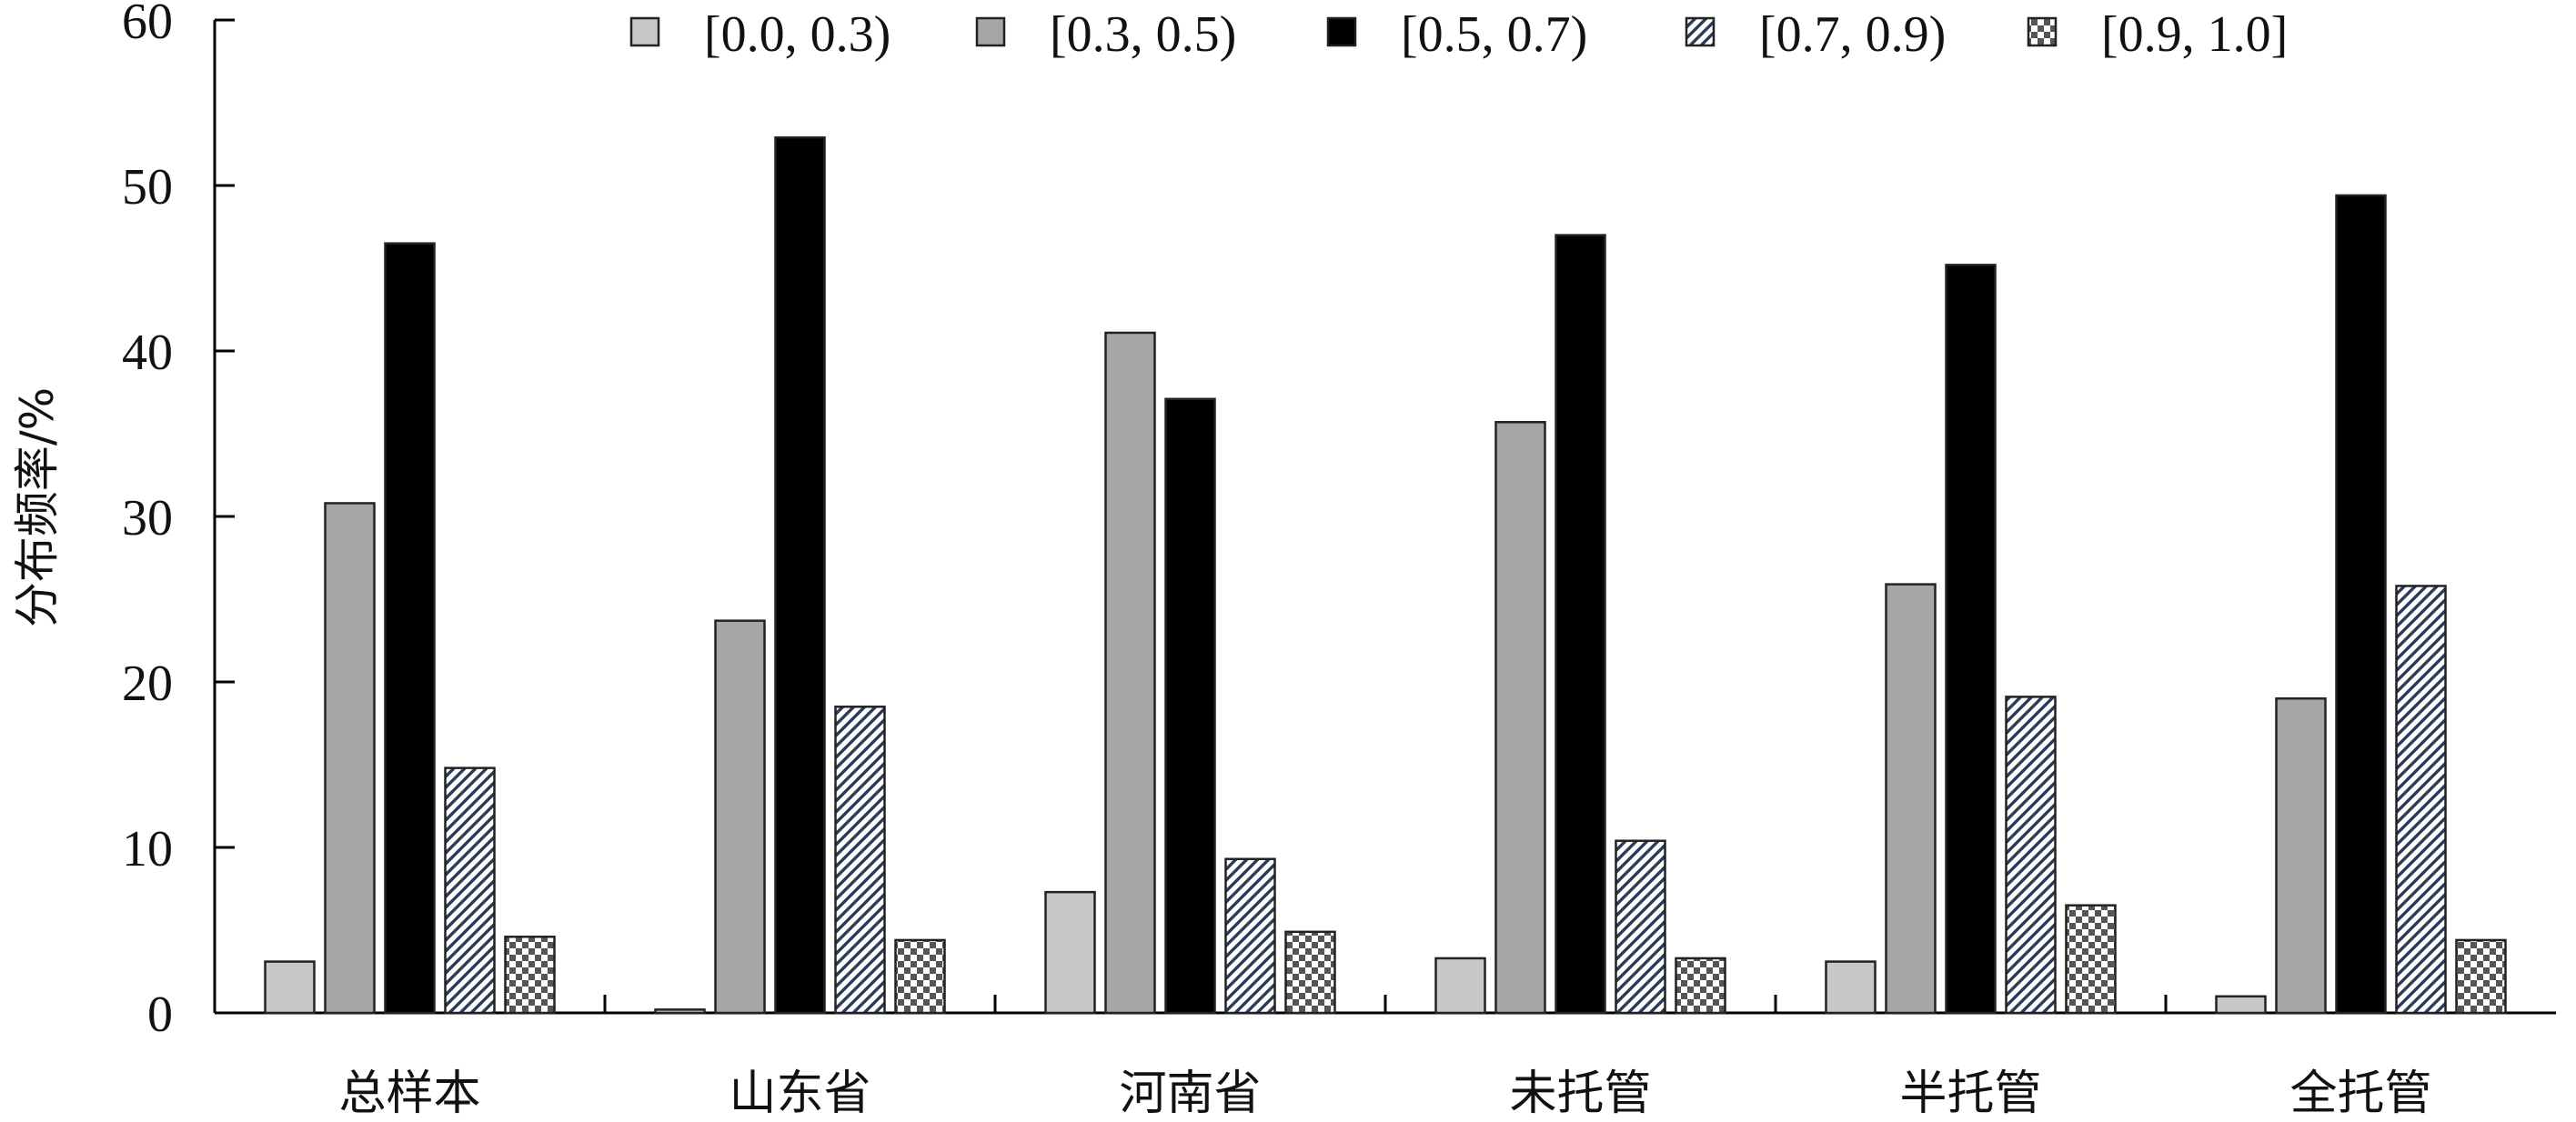 Image resolution: width=2576 pixels, height=1122 pixels. What do you see at coordinates (160, 1015) in the screenshot?
I see `y-tick-label: 0` at bounding box center [160, 1015].